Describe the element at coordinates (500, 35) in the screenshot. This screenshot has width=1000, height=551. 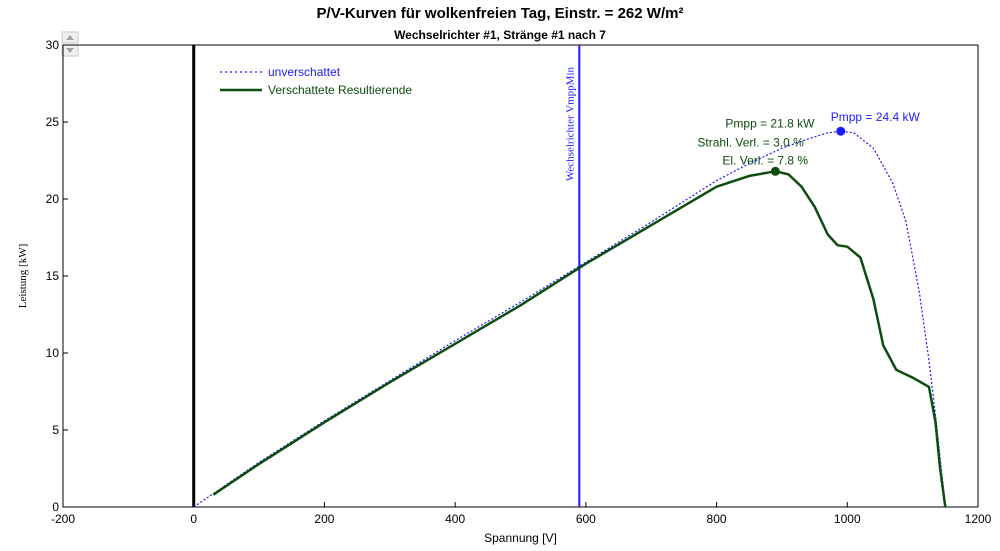
I see `chart-subtitle: Wechselrichter #1, Stränge #1 nach 7` at that location.